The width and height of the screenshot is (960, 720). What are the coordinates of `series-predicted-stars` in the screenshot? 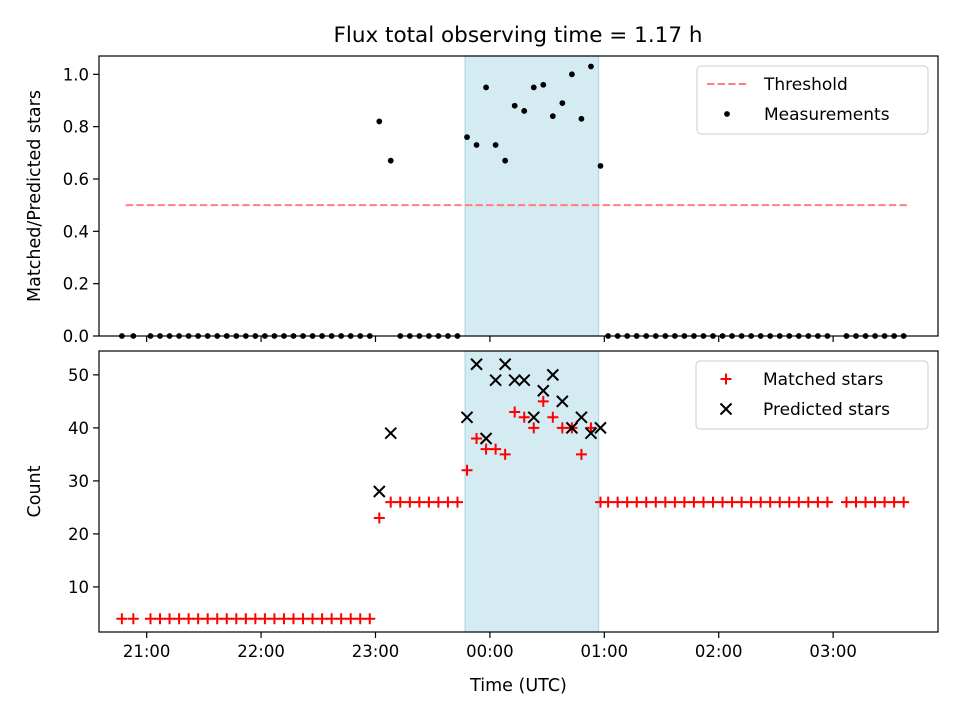 It's located at (490, 428).